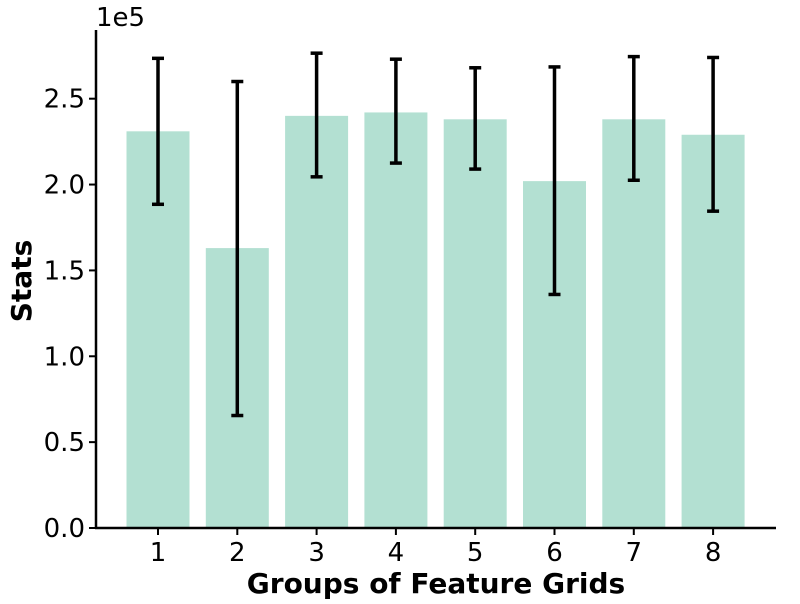 This screenshot has height=604, width=800. What do you see at coordinates (237, 553) in the screenshot?
I see `x-tick-label: 2` at bounding box center [237, 553].